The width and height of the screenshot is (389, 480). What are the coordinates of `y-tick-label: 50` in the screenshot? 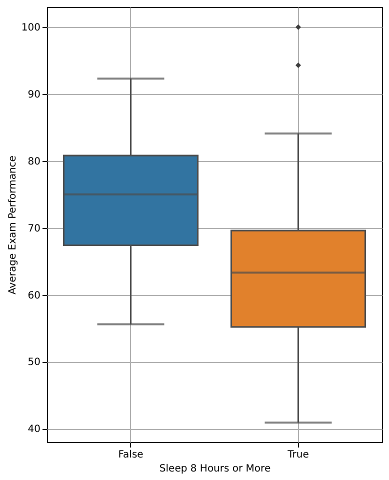 It's located at (34, 362).